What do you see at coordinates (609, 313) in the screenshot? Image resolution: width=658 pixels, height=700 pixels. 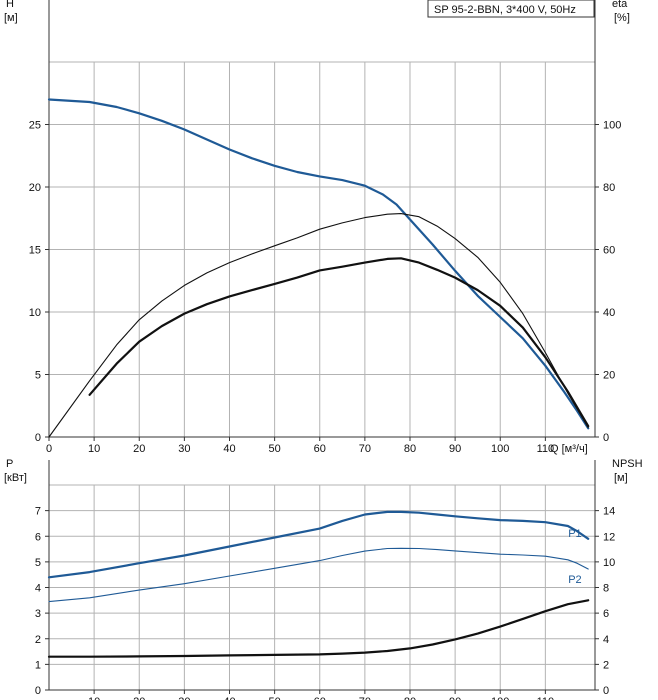 I see `y-right-tick-label: 40` at bounding box center [609, 313].